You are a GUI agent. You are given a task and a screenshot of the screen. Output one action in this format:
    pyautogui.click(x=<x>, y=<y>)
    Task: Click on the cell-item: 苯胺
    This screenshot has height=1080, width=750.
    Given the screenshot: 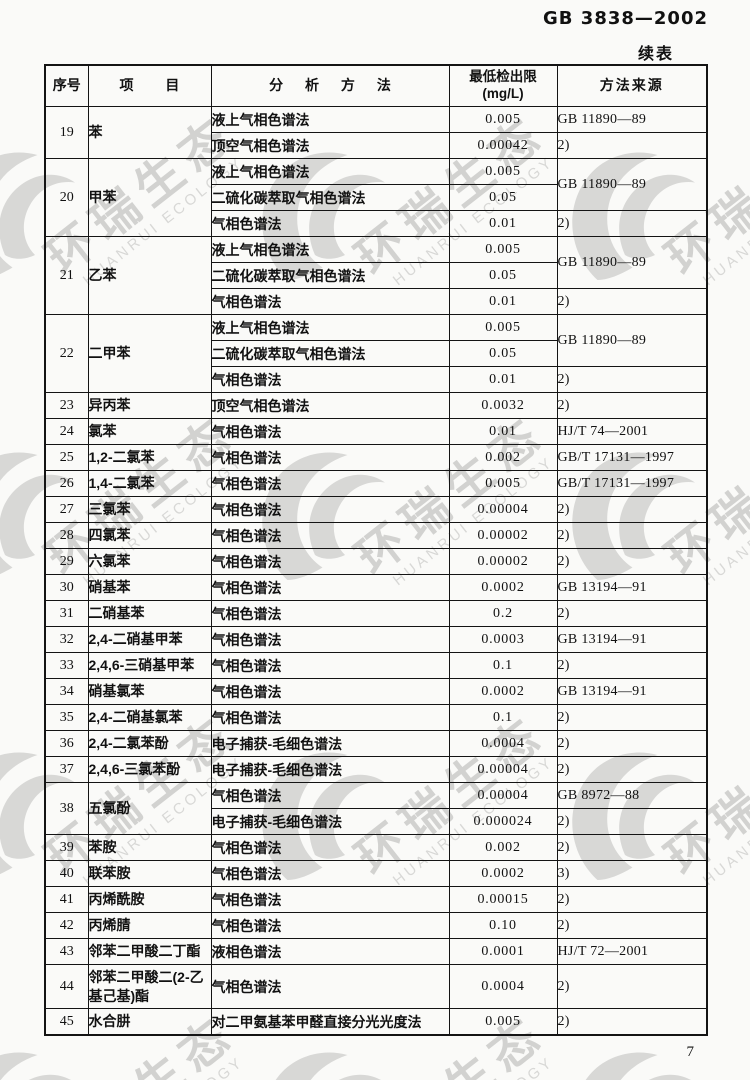 What is the action you would take?
    pyautogui.click(x=149, y=847)
    